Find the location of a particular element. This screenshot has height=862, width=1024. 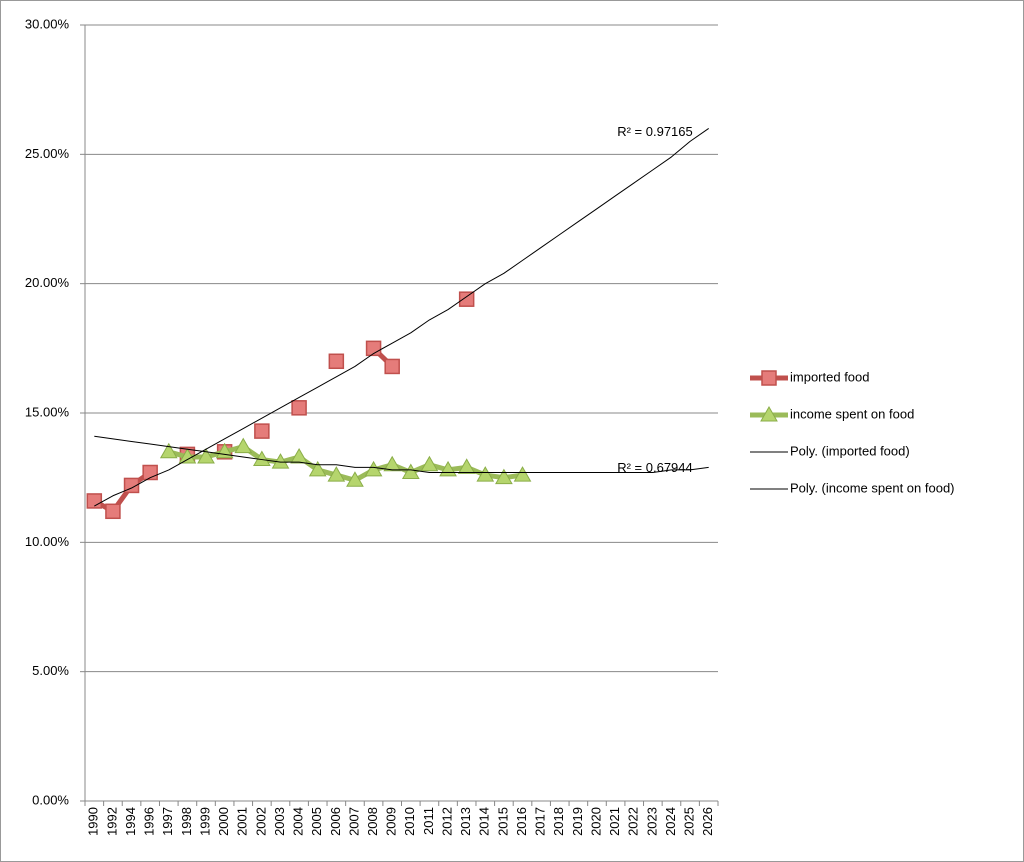

x-tick-label: 2021 is located at coordinates (614, 821).